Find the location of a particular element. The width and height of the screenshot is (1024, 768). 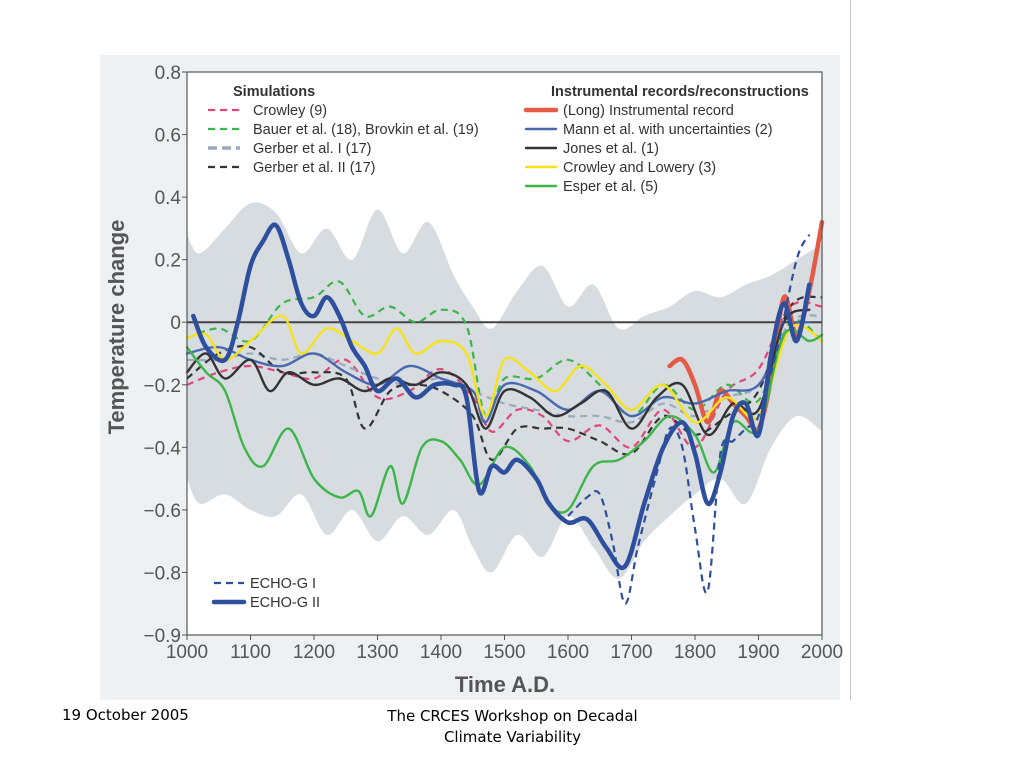

legend-label-echo-g-ii: ECHO-G II is located at coordinates (285, 603).